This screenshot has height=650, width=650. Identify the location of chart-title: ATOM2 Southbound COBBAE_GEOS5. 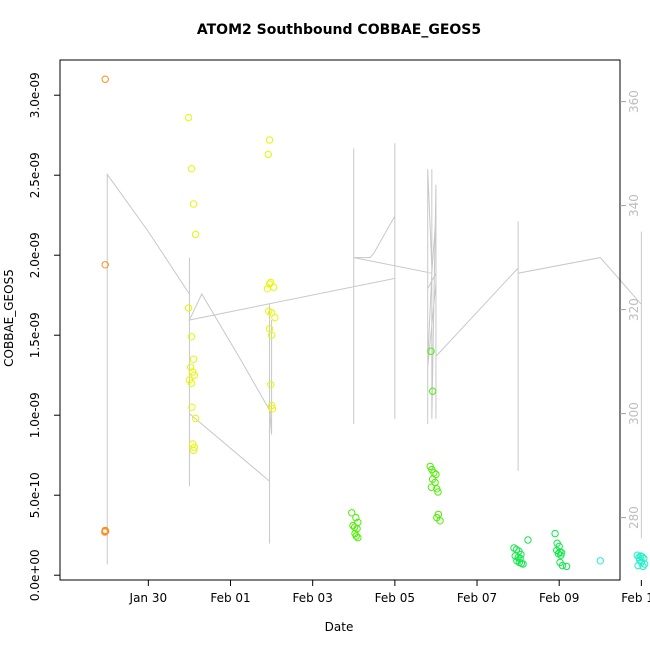
(339, 30).